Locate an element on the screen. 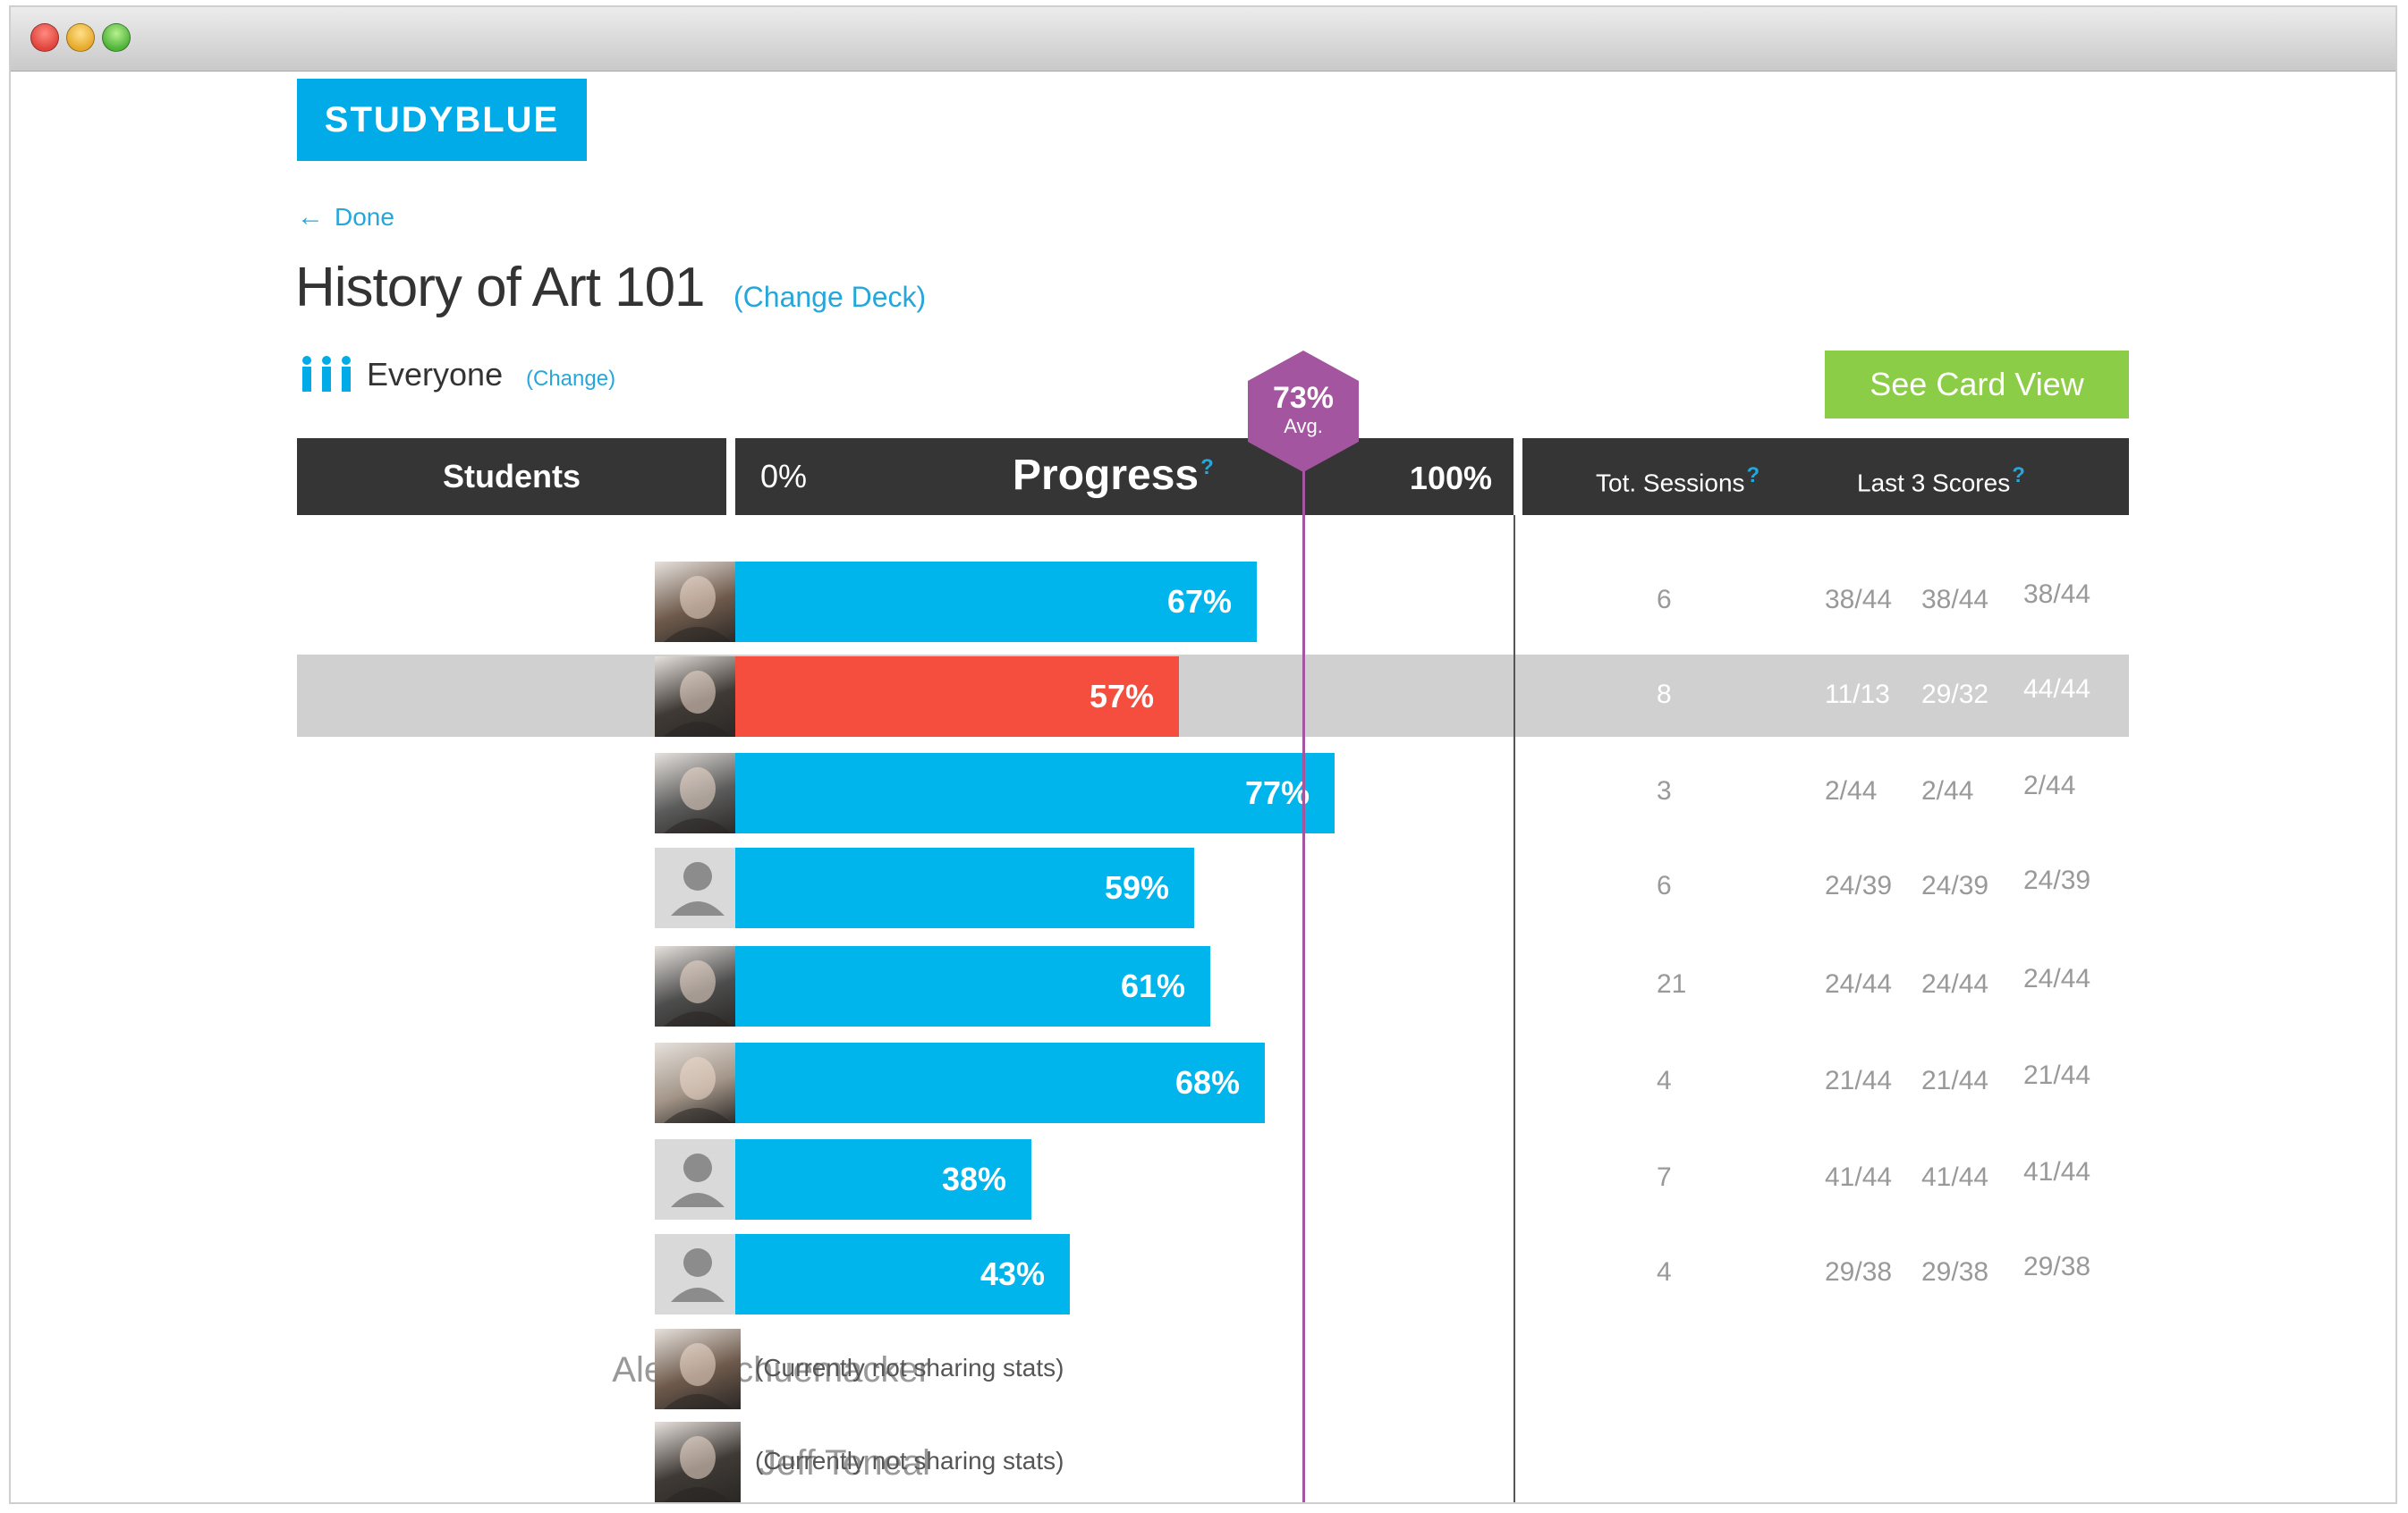 This screenshot has height=1513, width=2408. progress-percent: 67% is located at coordinates (1199, 602).